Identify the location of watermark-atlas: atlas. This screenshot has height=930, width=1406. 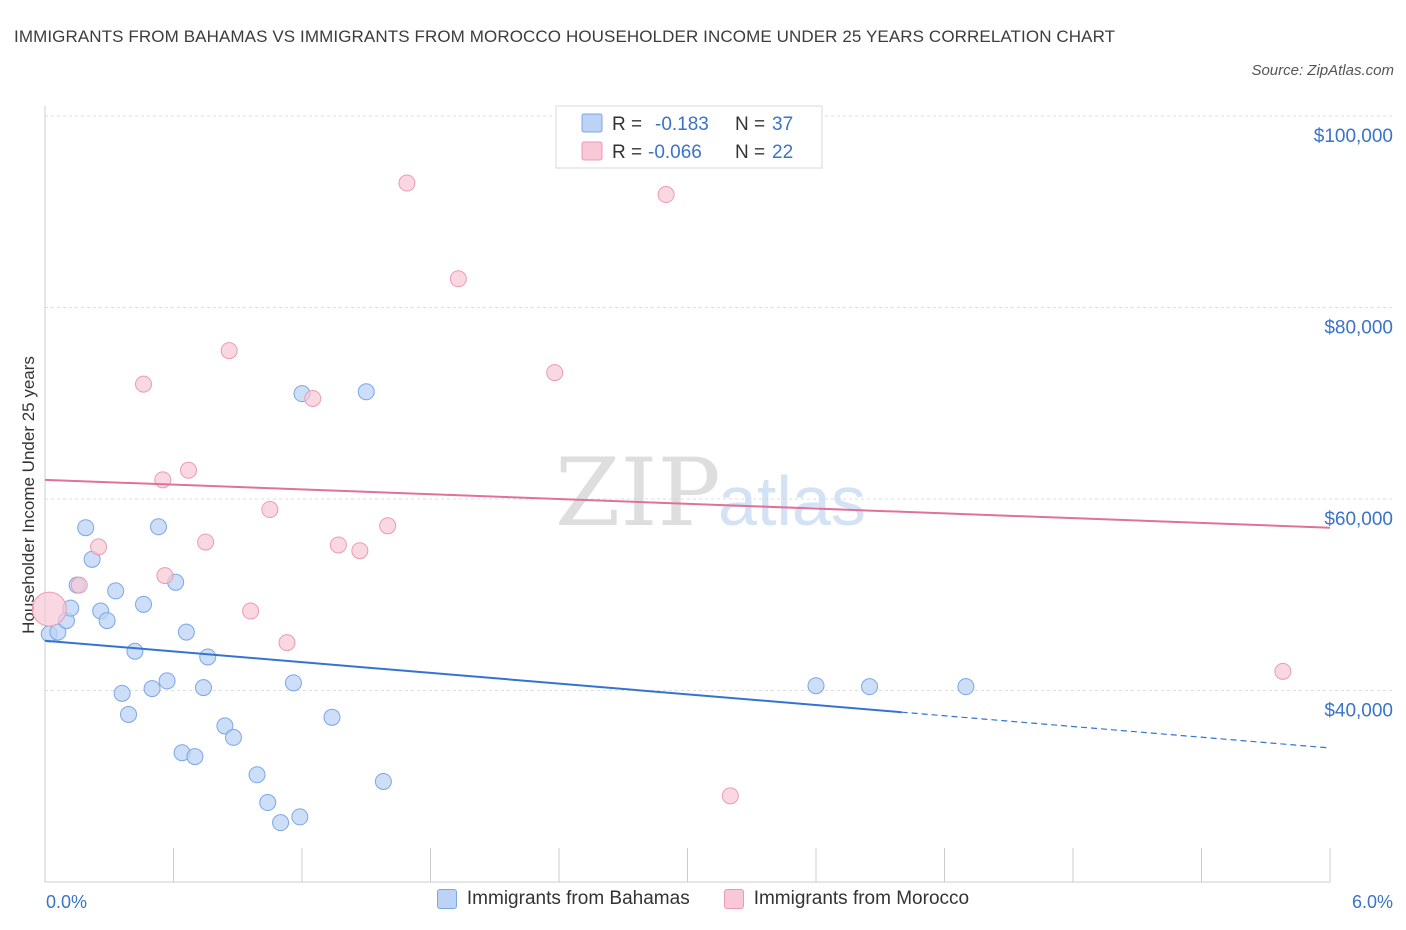
(792, 501).